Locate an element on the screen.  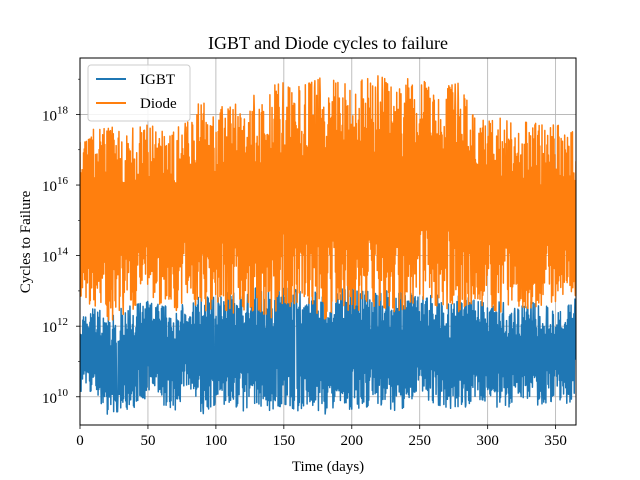
legend-label-diode: Diode is located at coordinates (158, 104).